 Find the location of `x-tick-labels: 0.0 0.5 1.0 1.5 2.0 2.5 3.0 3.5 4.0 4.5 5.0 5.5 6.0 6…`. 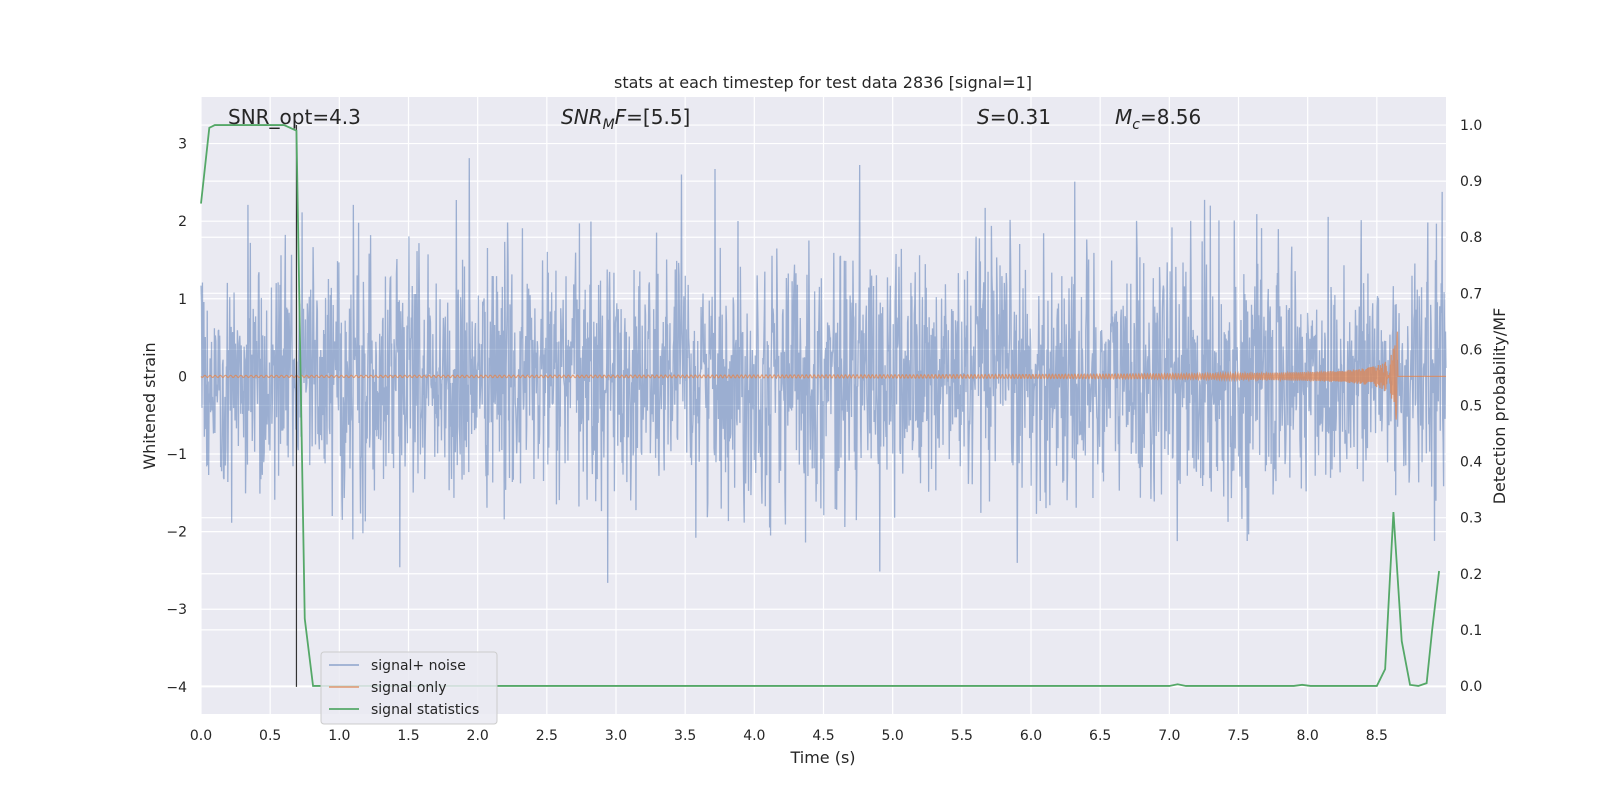

x-tick-labels: 0.0 0.5 1.0 1.5 2.0 2.5 3.0 3.5 4.0 4.5 5.0 5.5 6.0 6… is located at coordinates (789, 736).